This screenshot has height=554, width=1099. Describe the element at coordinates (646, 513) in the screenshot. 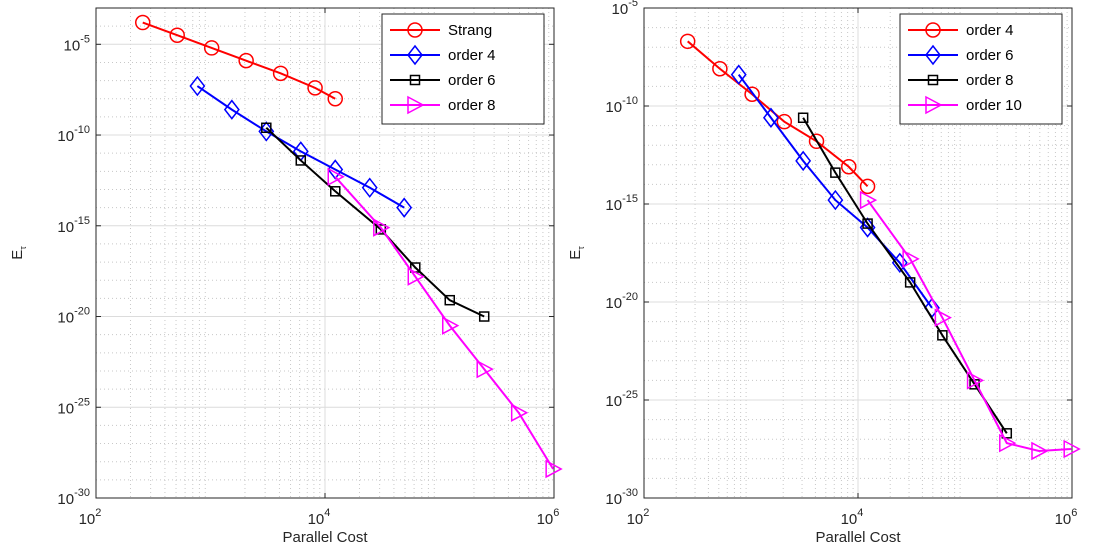

I see `x-tick-label-exponent: 2` at that location.